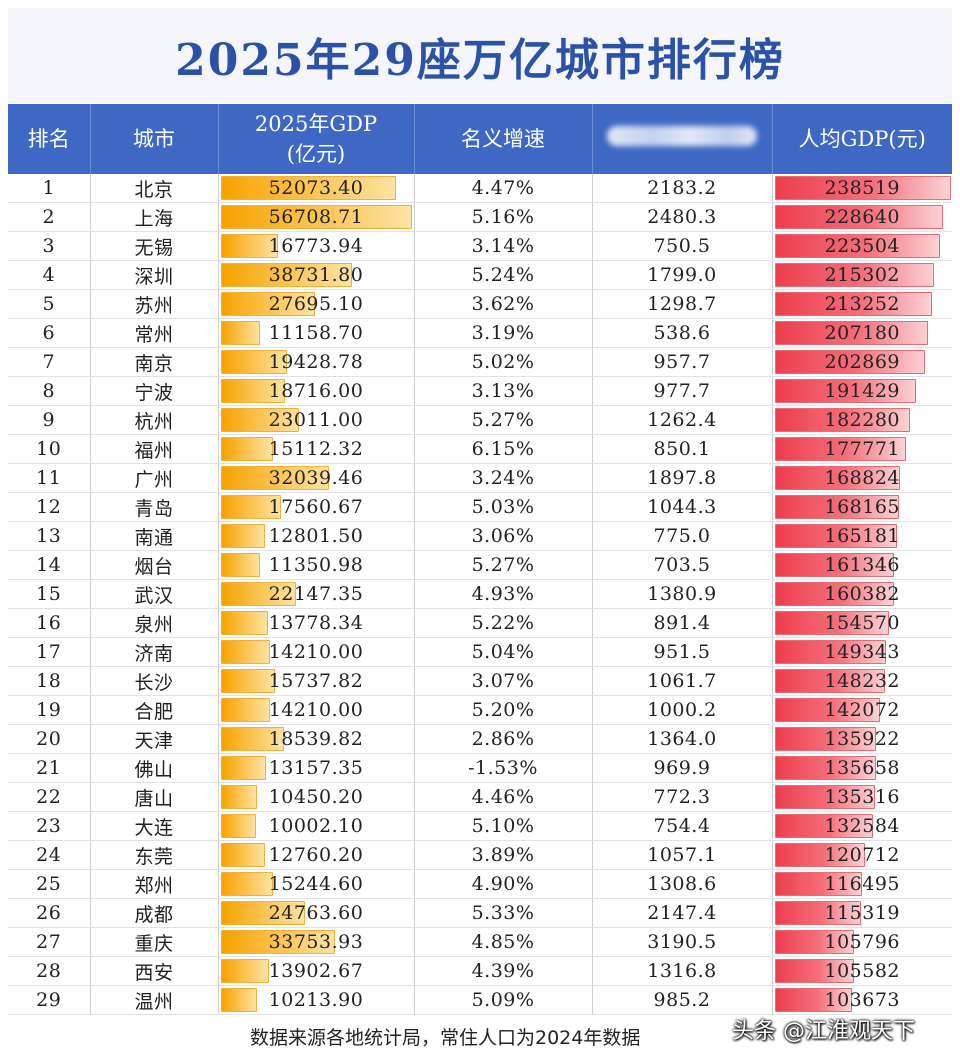 The width and height of the screenshot is (960, 1061). I want to click on table-row: 21 佛山 13157.35 -1.53% 969.9 135658, so click(480, 768).